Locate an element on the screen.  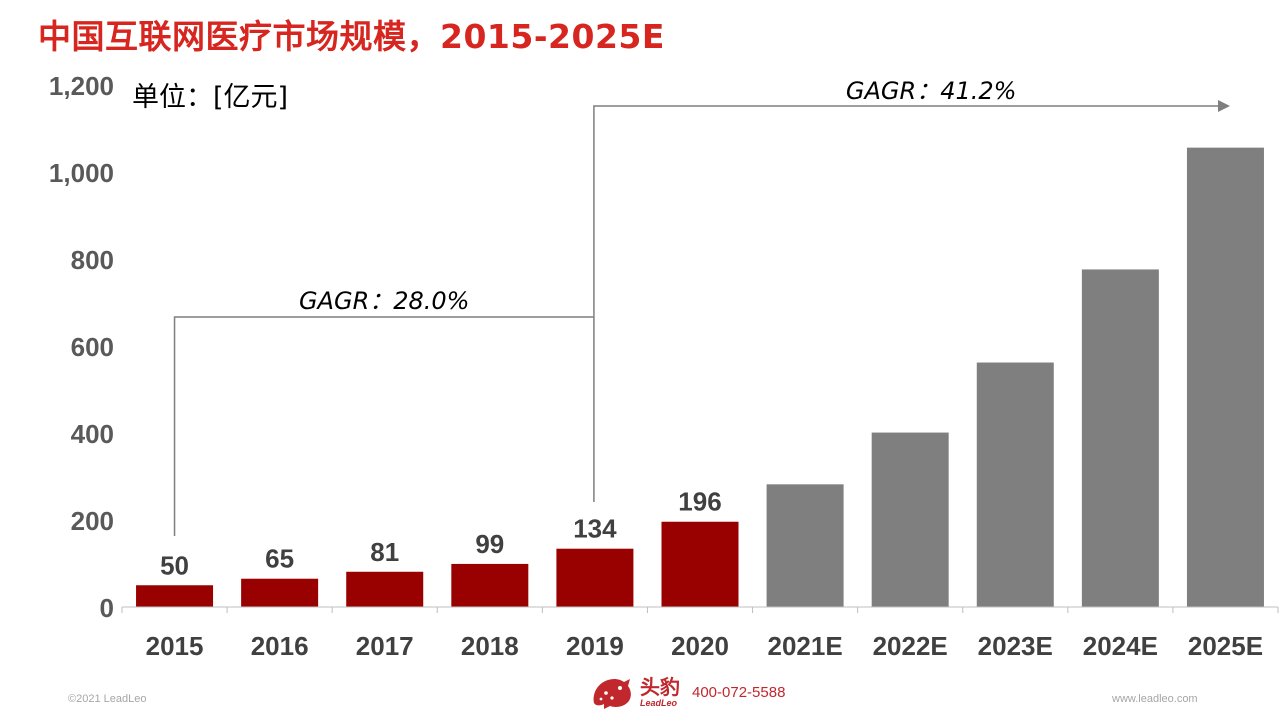
y-tick-label: 600 is located at coordinates (92, 347).